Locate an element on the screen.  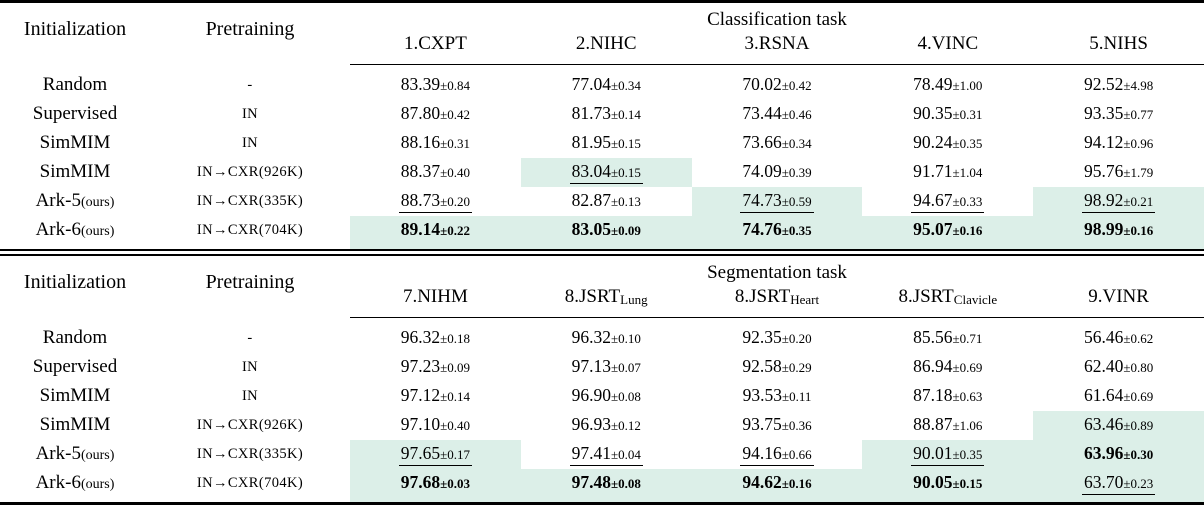
row-label-suffix: (ours) is located at coordinates (97, 456).